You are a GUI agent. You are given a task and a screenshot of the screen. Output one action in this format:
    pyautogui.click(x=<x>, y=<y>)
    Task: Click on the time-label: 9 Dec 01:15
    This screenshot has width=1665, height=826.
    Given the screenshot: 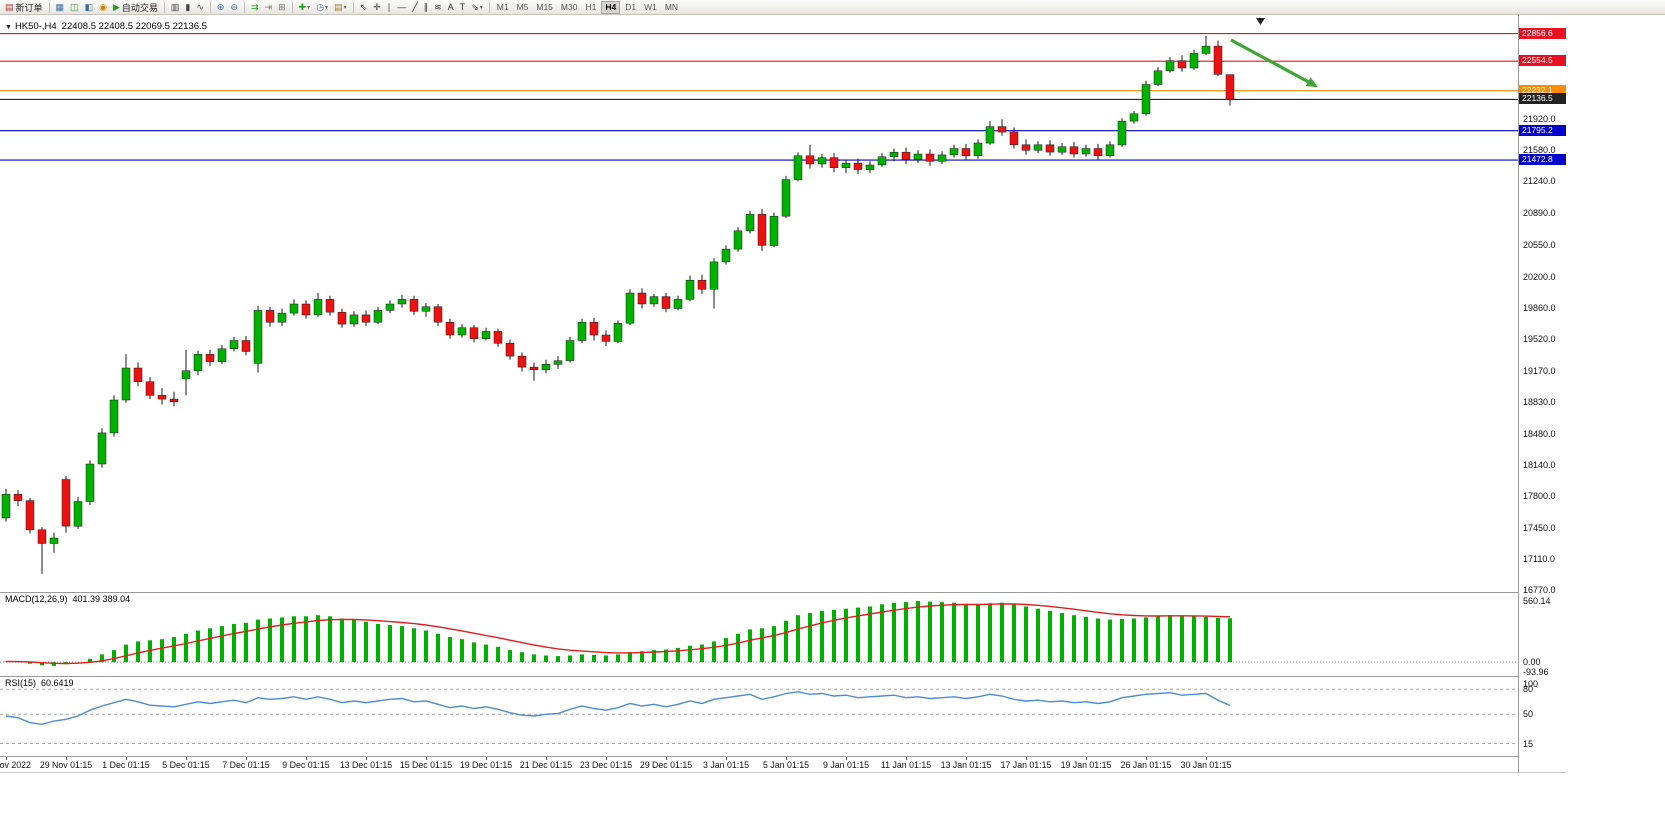 What is the action you would take?
    pyautogui.click(x=306, y=765)
    